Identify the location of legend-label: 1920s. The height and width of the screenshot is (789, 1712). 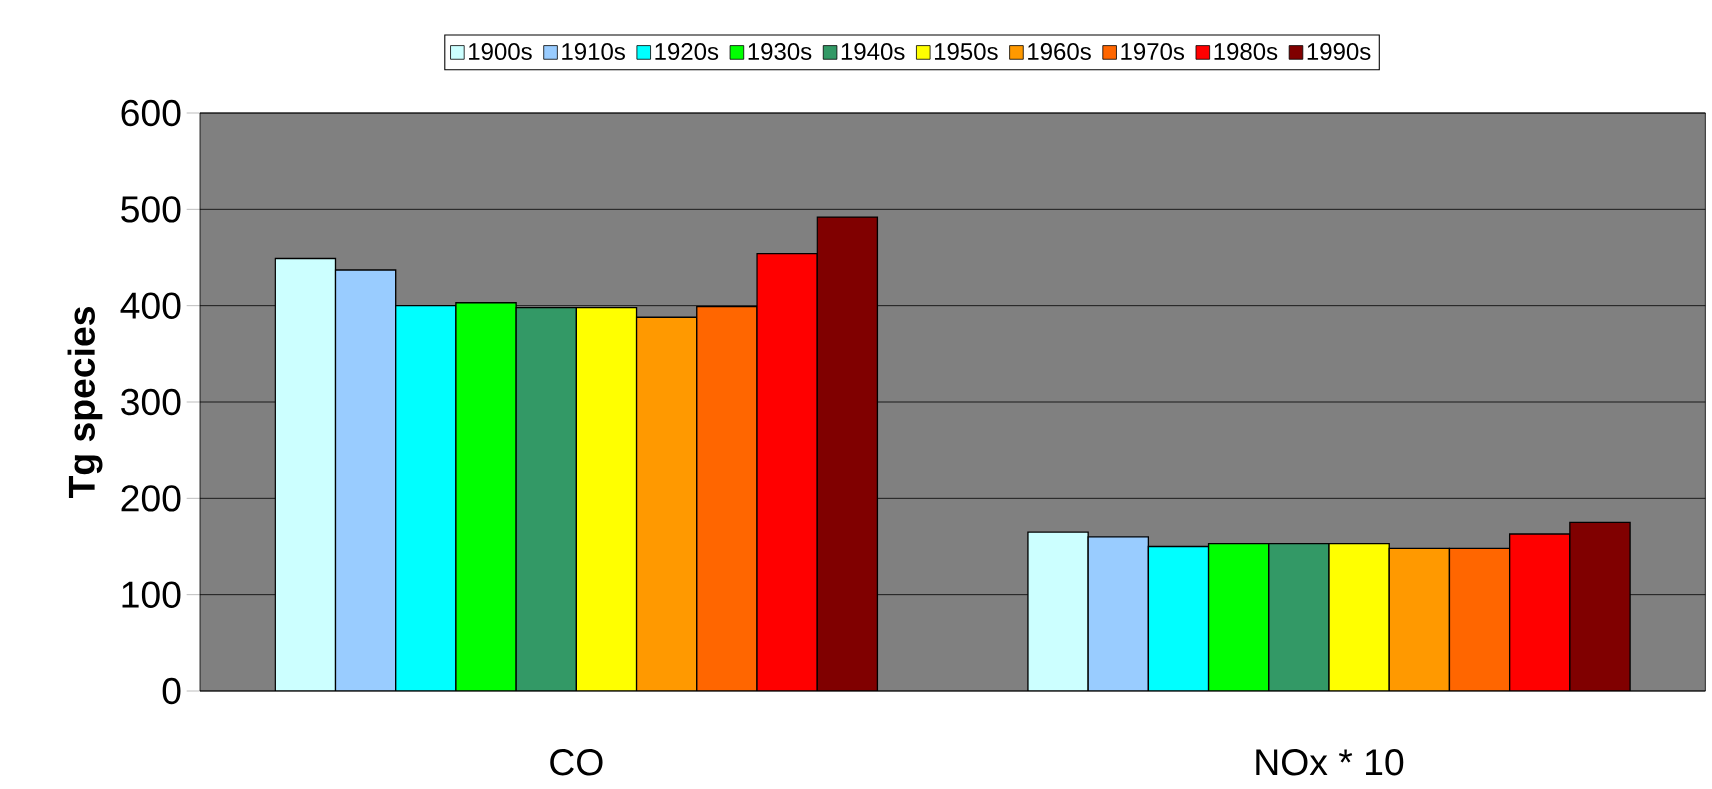
(687, 52).